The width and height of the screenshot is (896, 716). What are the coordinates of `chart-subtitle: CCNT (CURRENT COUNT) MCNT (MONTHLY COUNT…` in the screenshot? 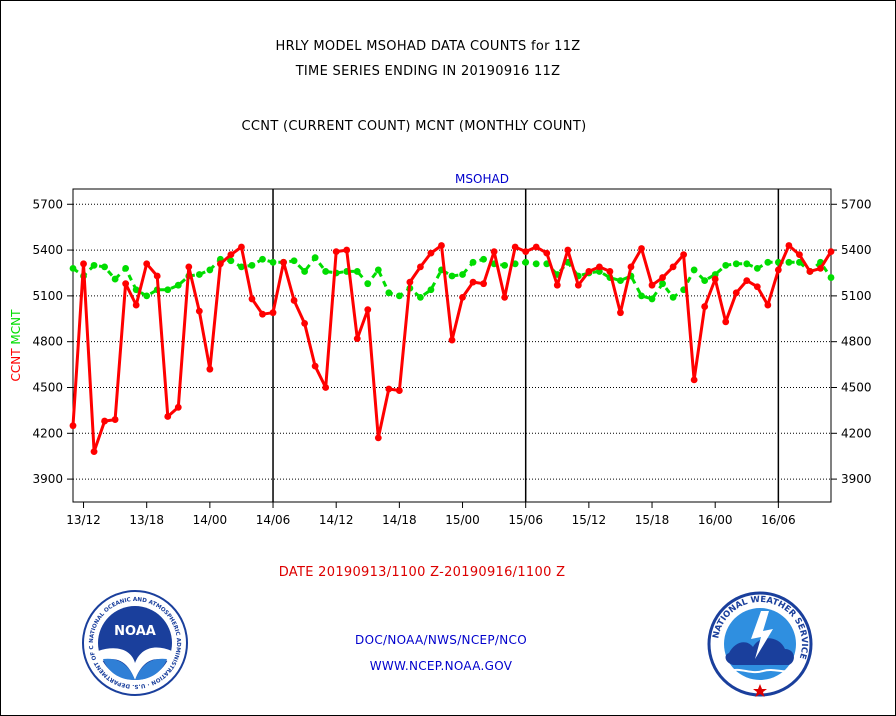 It's located at (414, 126).